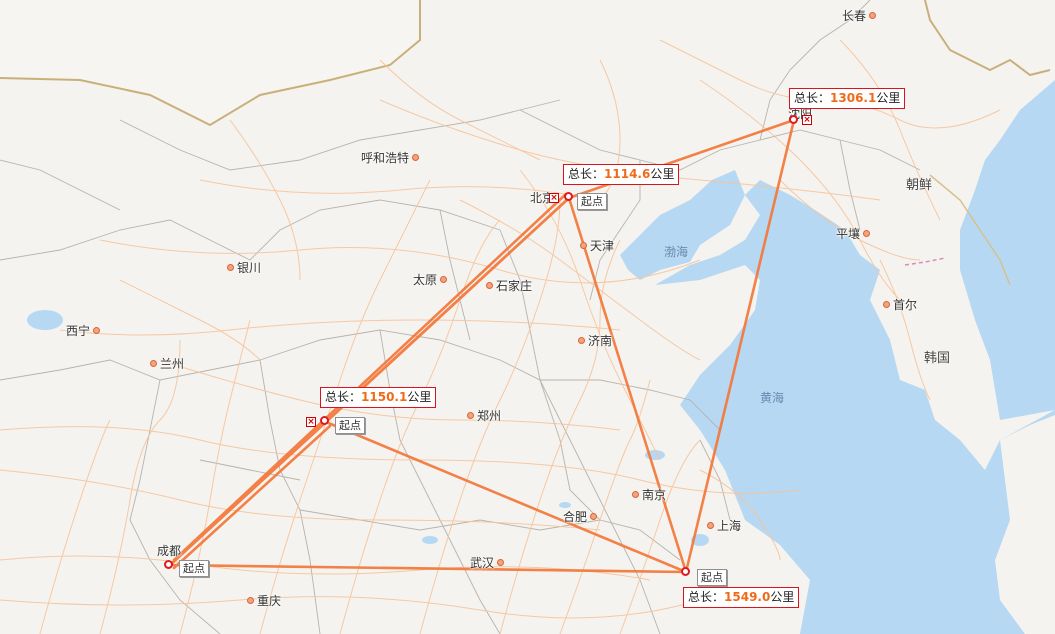 The height and width of the screenshot is (634, 1055). I want to click on total-length-box-shenyang: 总长：1306.1公里, so click(847, 98).